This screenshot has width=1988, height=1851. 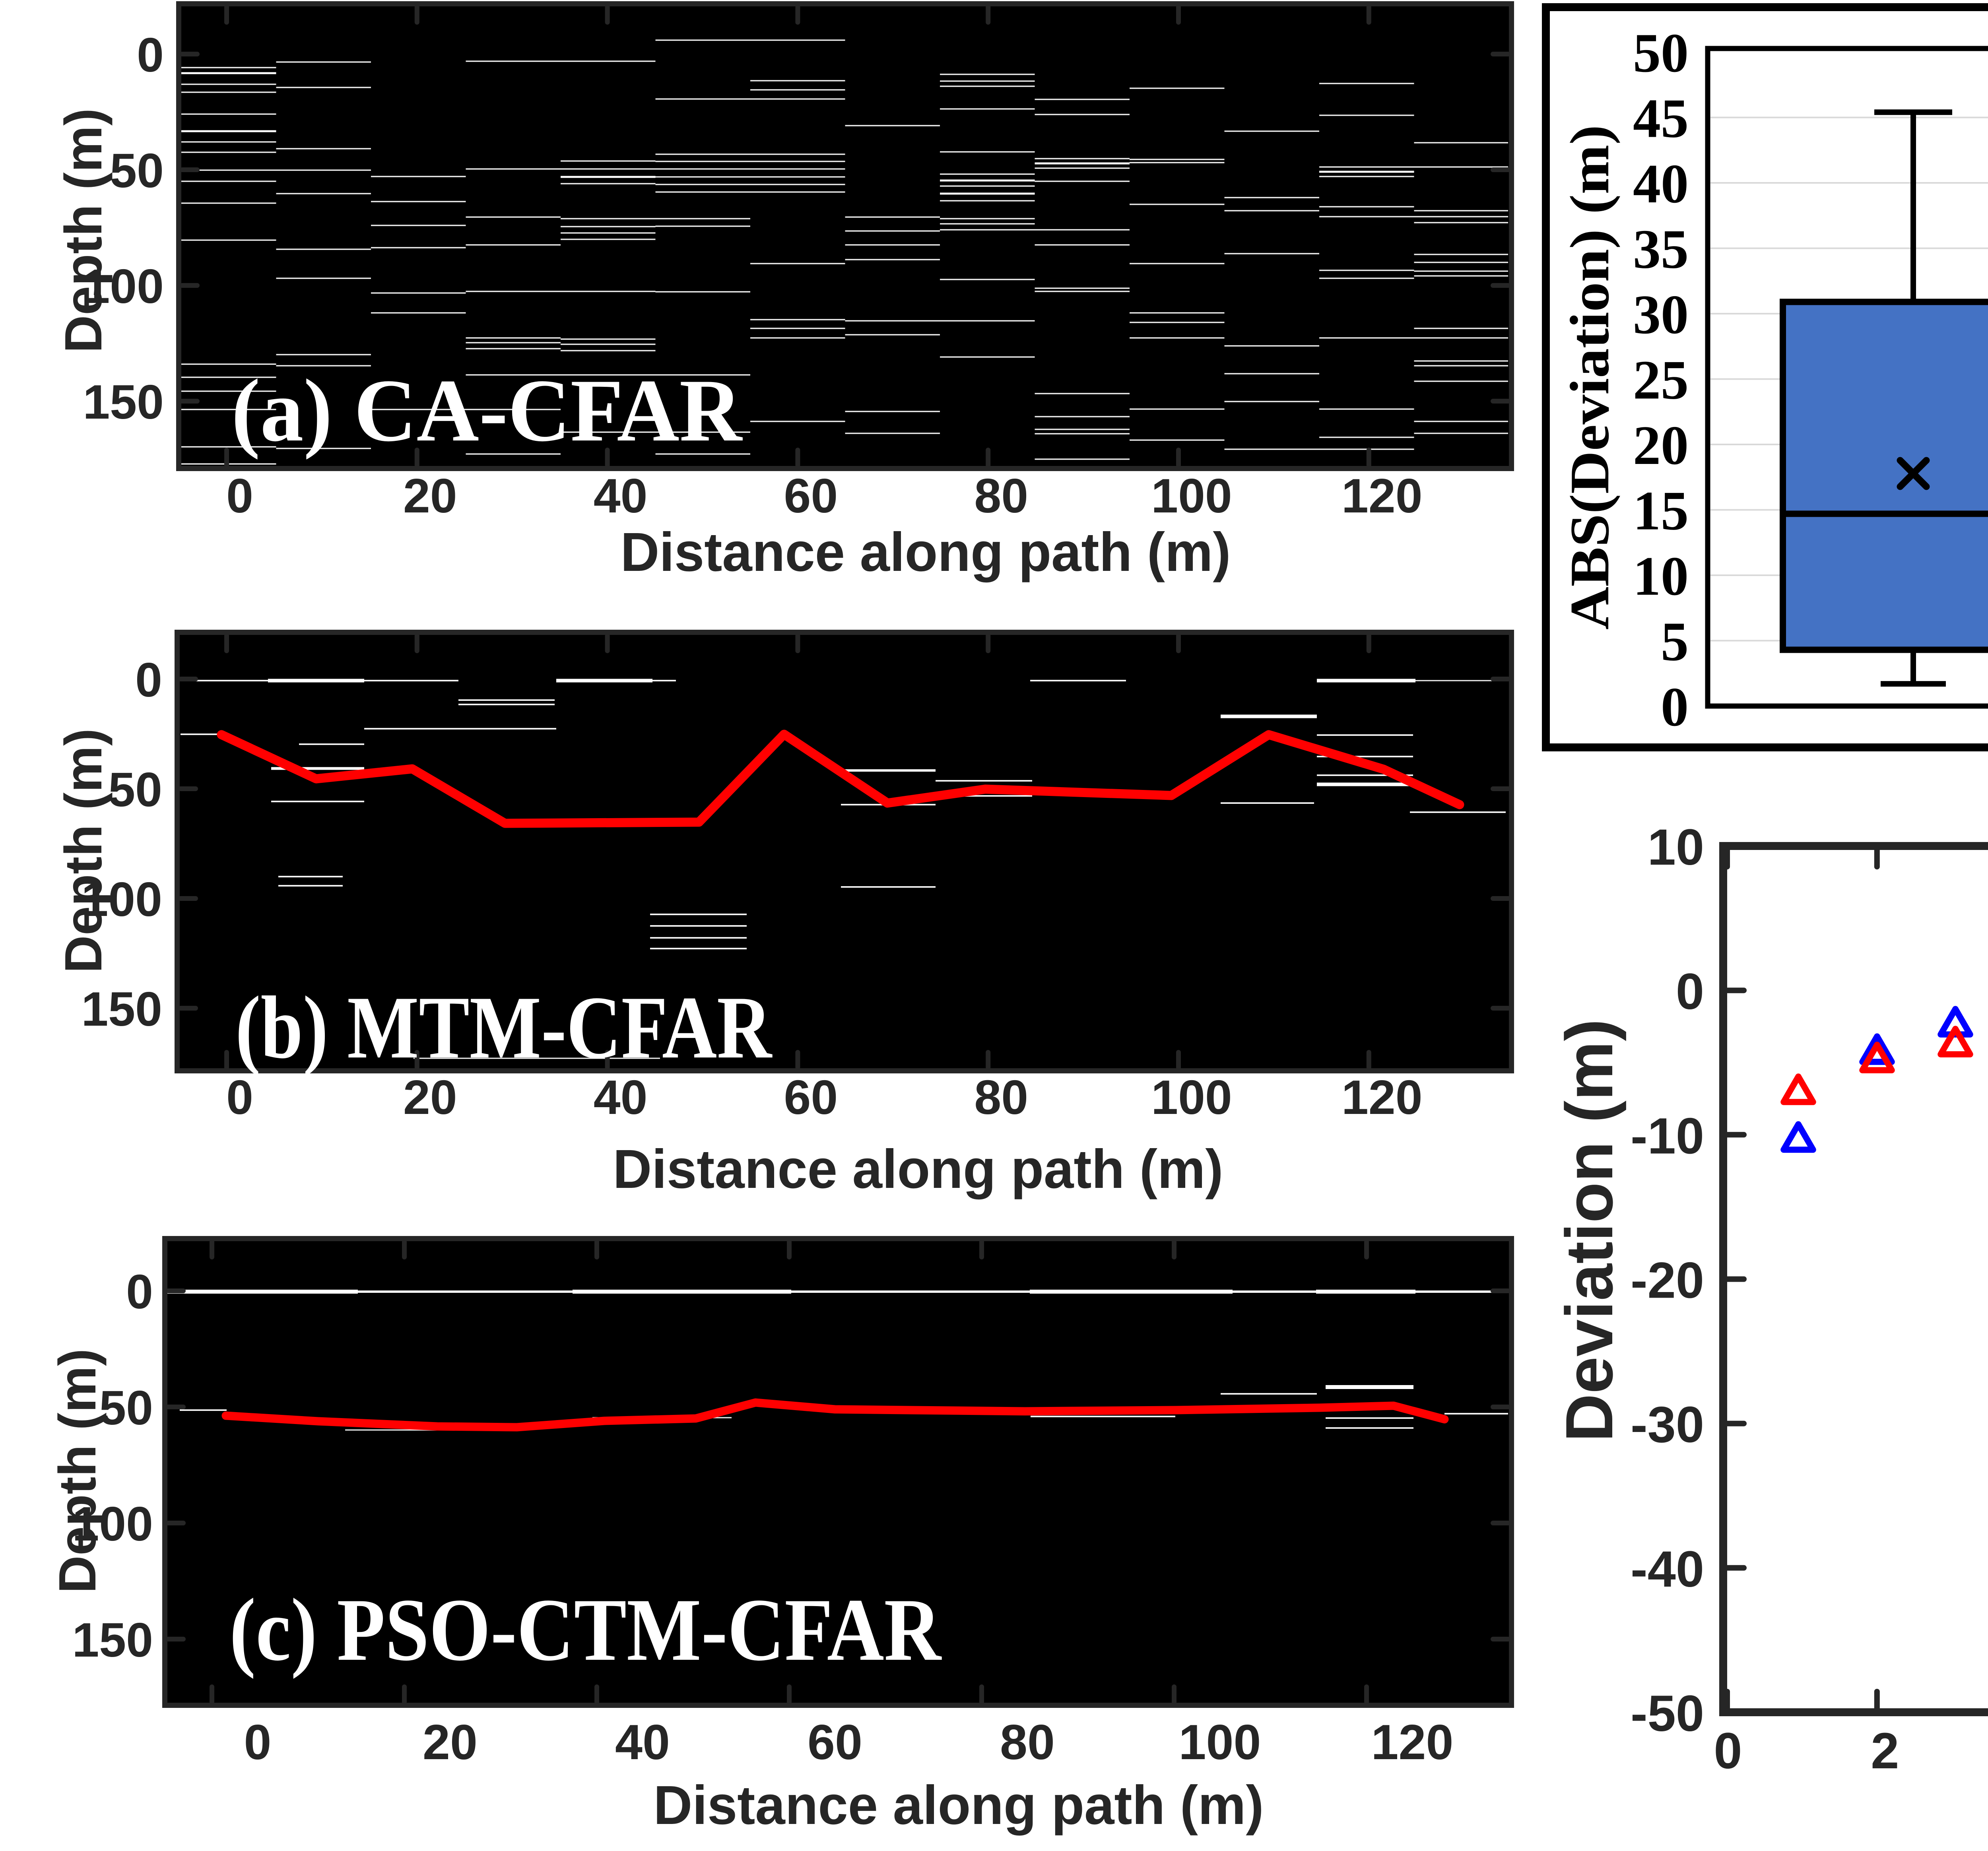 What do you see at coordinates (1661, 249) in the screenshot?
I see `svg-text: 35` at bounding box center [1661, 249].